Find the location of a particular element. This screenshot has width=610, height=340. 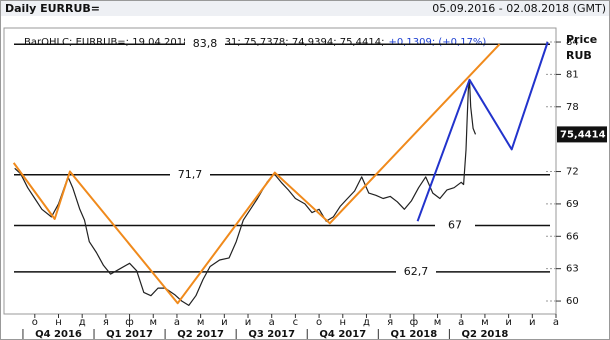

y-axis-unit: RUB is located at coordinates (579, 55).